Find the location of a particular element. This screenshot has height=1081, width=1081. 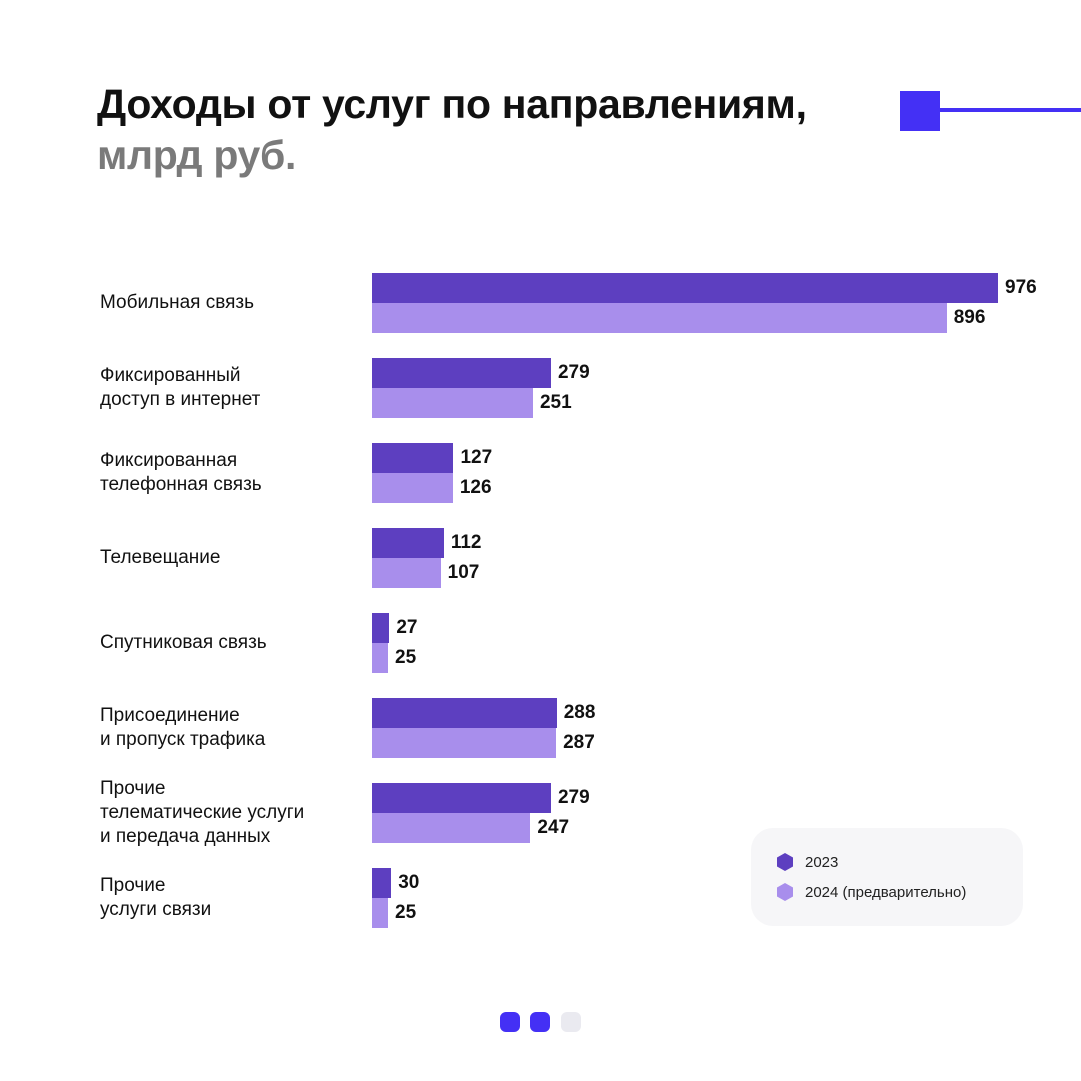

data-label: 247 is located at coordinates (553, 827).